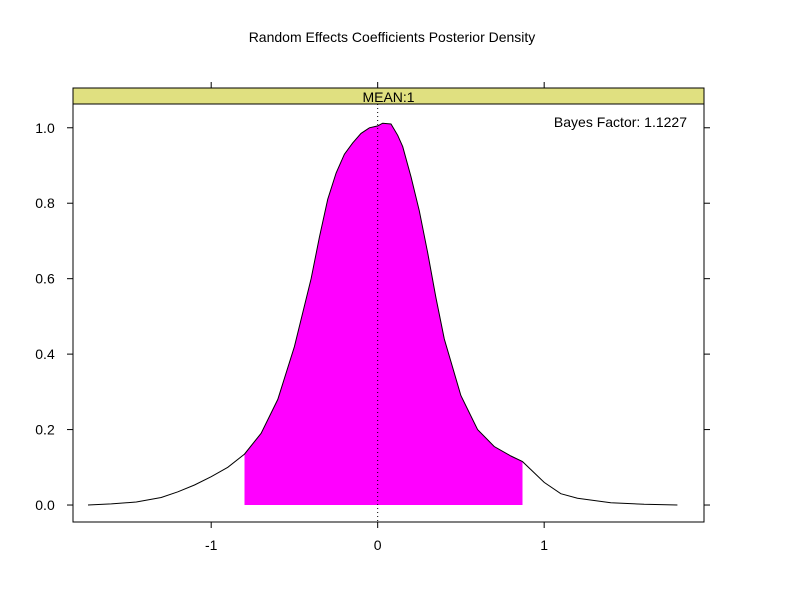  What do you see at coordinates (378, 545) in the screenshot?
I see `x-tick-label: 0` at bounding box center [378, 545].